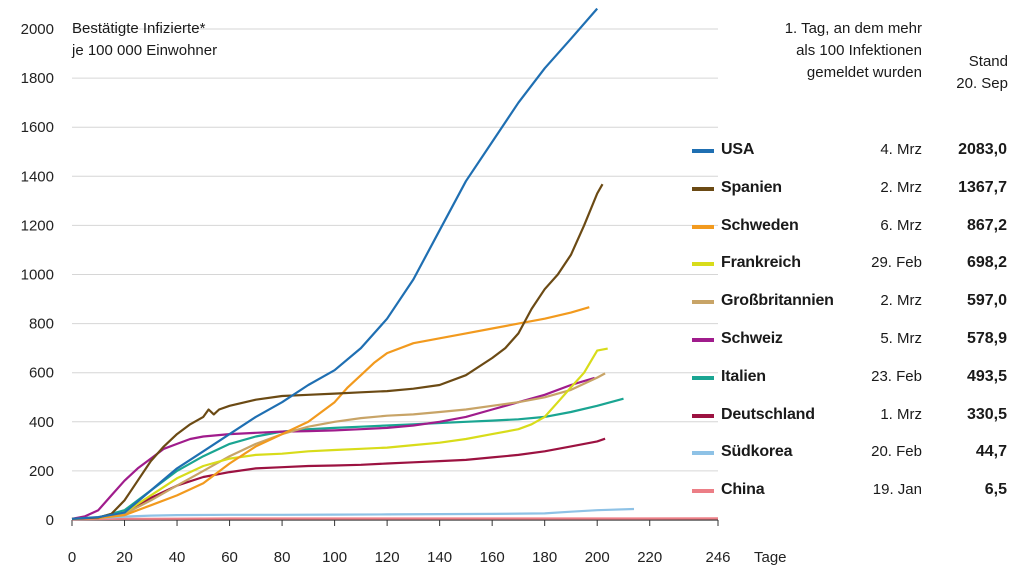 This screenshot has width=1024, height=576. Describe the element at coordinates (901, 225) in the screenshot. I see `legend-first-day: 6. Mrz` at that location.